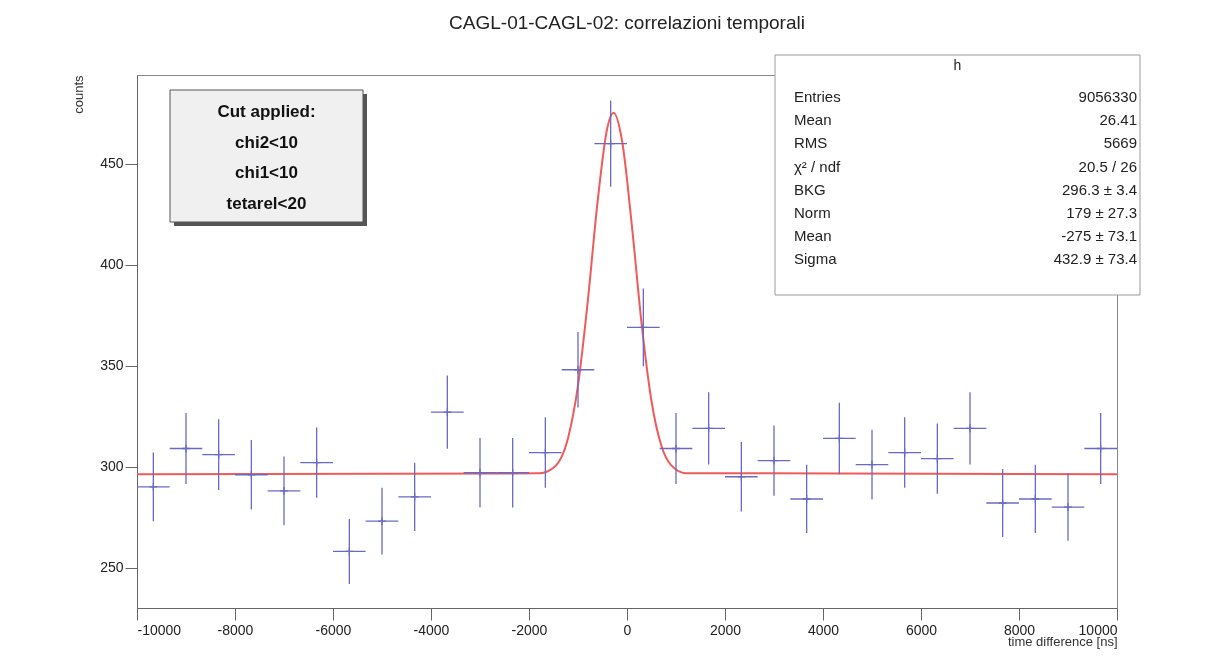 The image size is (1224, 670). I want to click on annotation: chi1<10, so click(266, 172).